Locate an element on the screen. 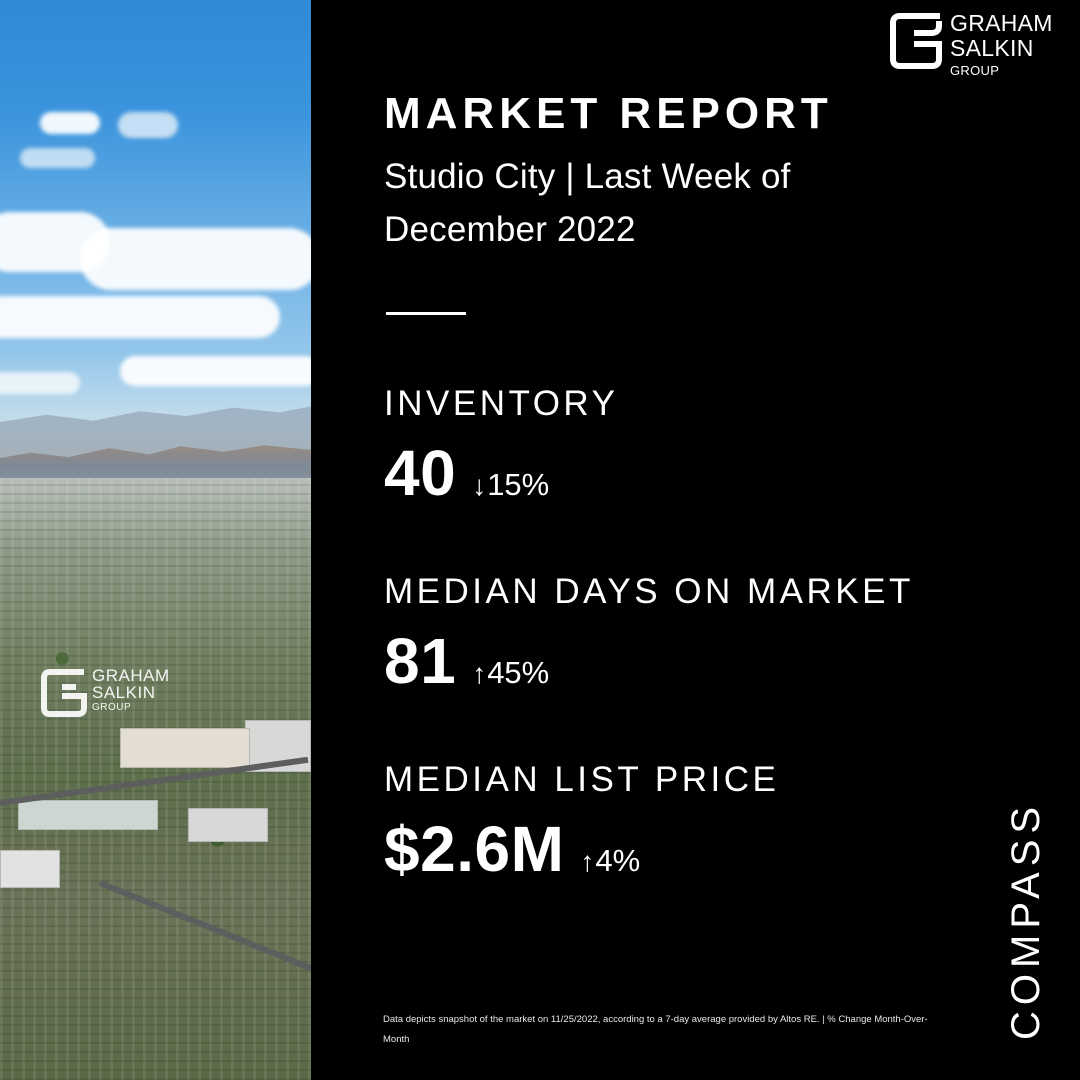  metric-change: ↓ 15% is located at coordinates (510, 484).